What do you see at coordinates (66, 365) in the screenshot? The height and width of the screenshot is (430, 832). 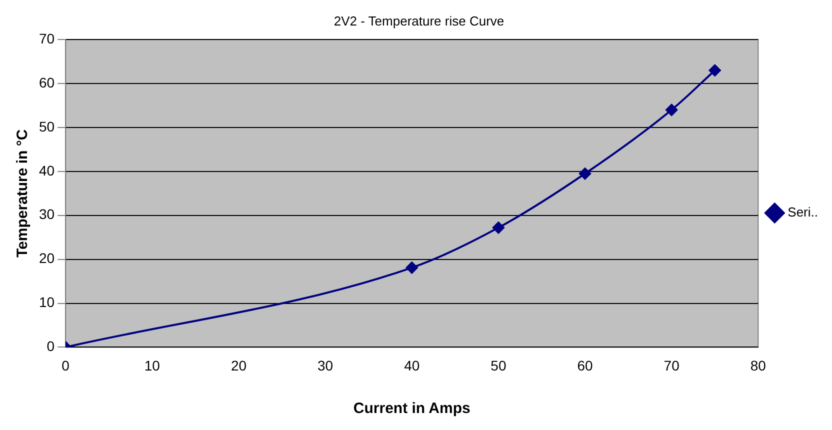 I see `x-tick-label: 0` at bounding box center [66, 365].